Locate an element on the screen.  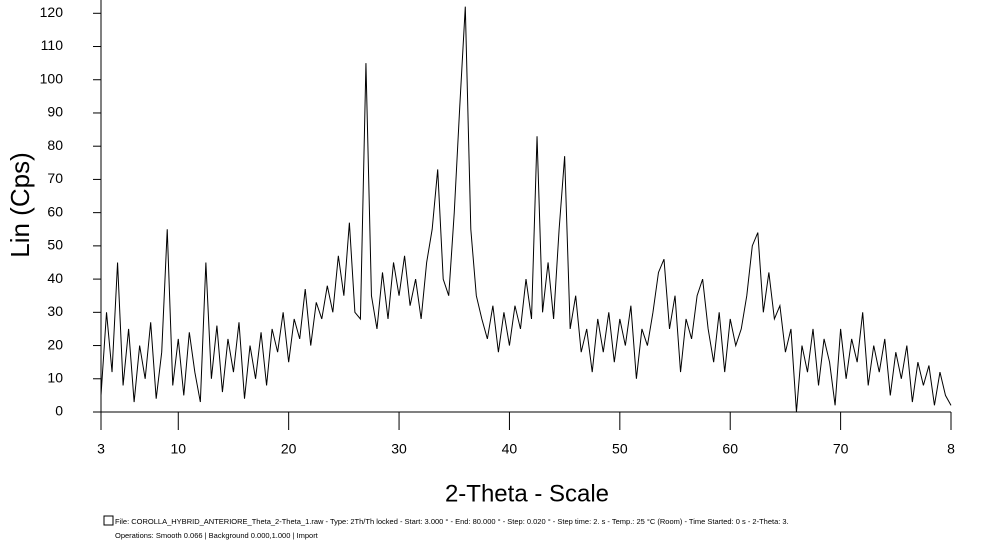
y-tick-label: 50 is located at coordinates (55, 245).